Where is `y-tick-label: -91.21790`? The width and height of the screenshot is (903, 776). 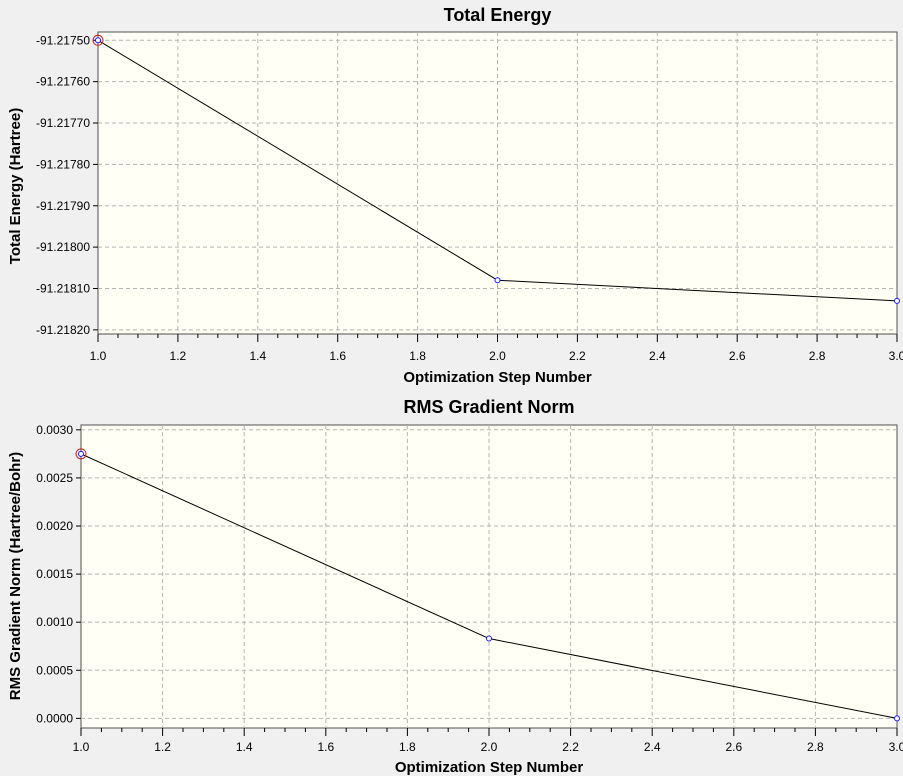
y-tick-label: -91.21790 is located at coordinates (63, 206).